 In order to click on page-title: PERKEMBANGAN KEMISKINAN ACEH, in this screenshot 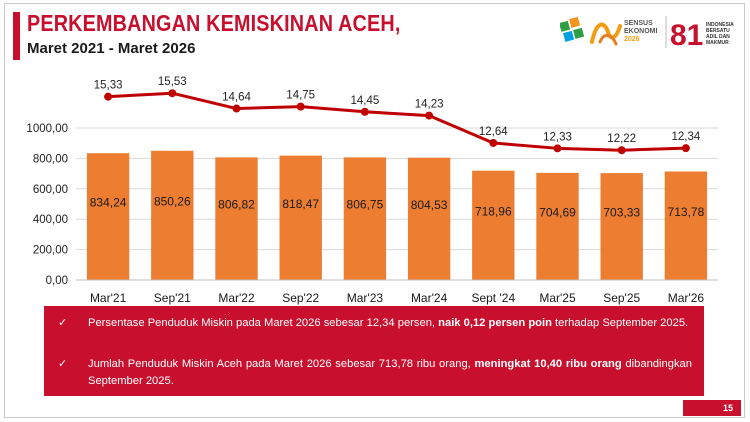, I will do `click(214, 23)`.